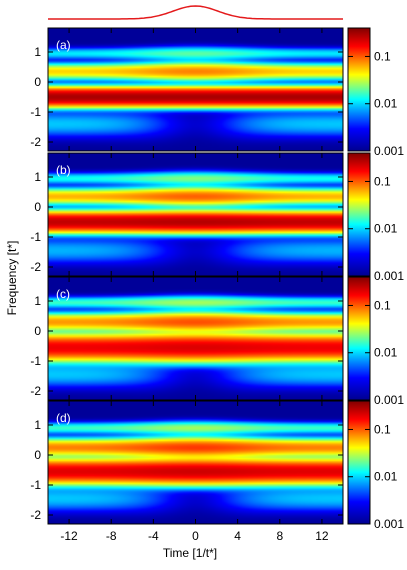 The height and width of the screenshot is (570, 407). I want to click on x-tick-label: 8, so click(279, 536).